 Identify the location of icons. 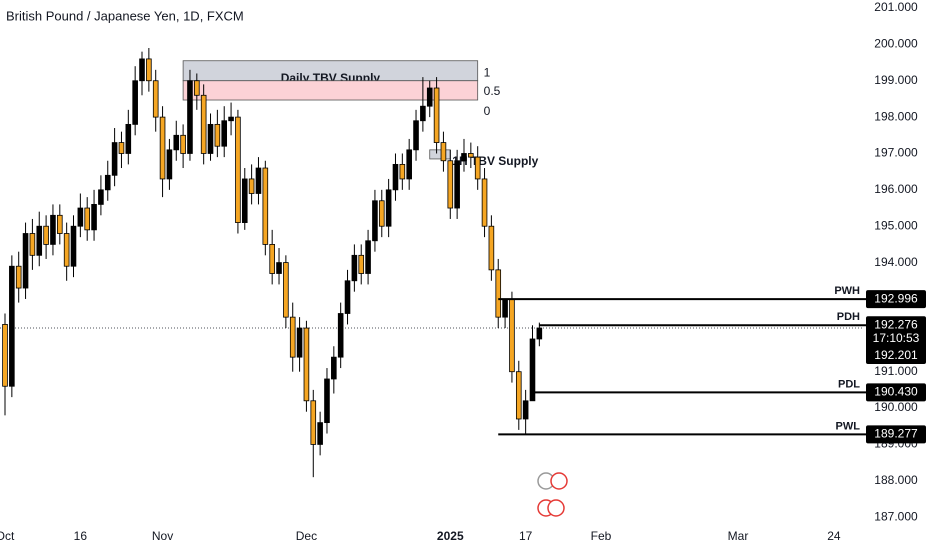
(552, 494).